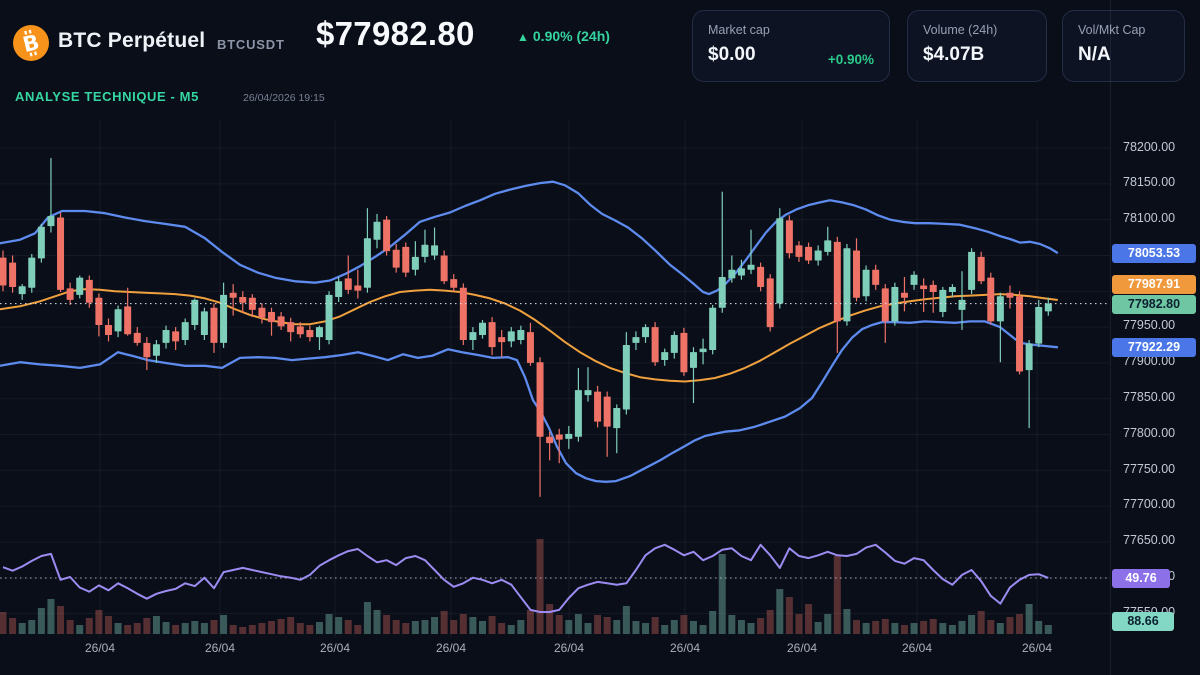 The image size is (1200, 675). What do you see at coordinates (251, 44) in the screenshot?
I see `coin-ticker: BTCUSDT` at bounding box center [251, 44].